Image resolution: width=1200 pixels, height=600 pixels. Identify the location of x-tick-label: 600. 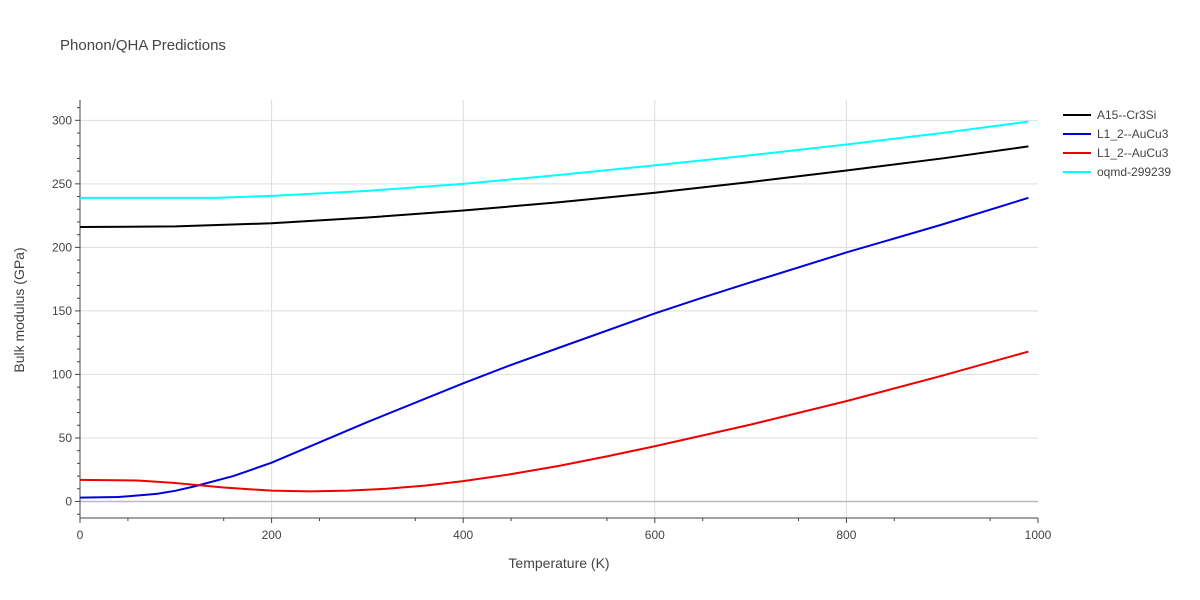
(655, 535).